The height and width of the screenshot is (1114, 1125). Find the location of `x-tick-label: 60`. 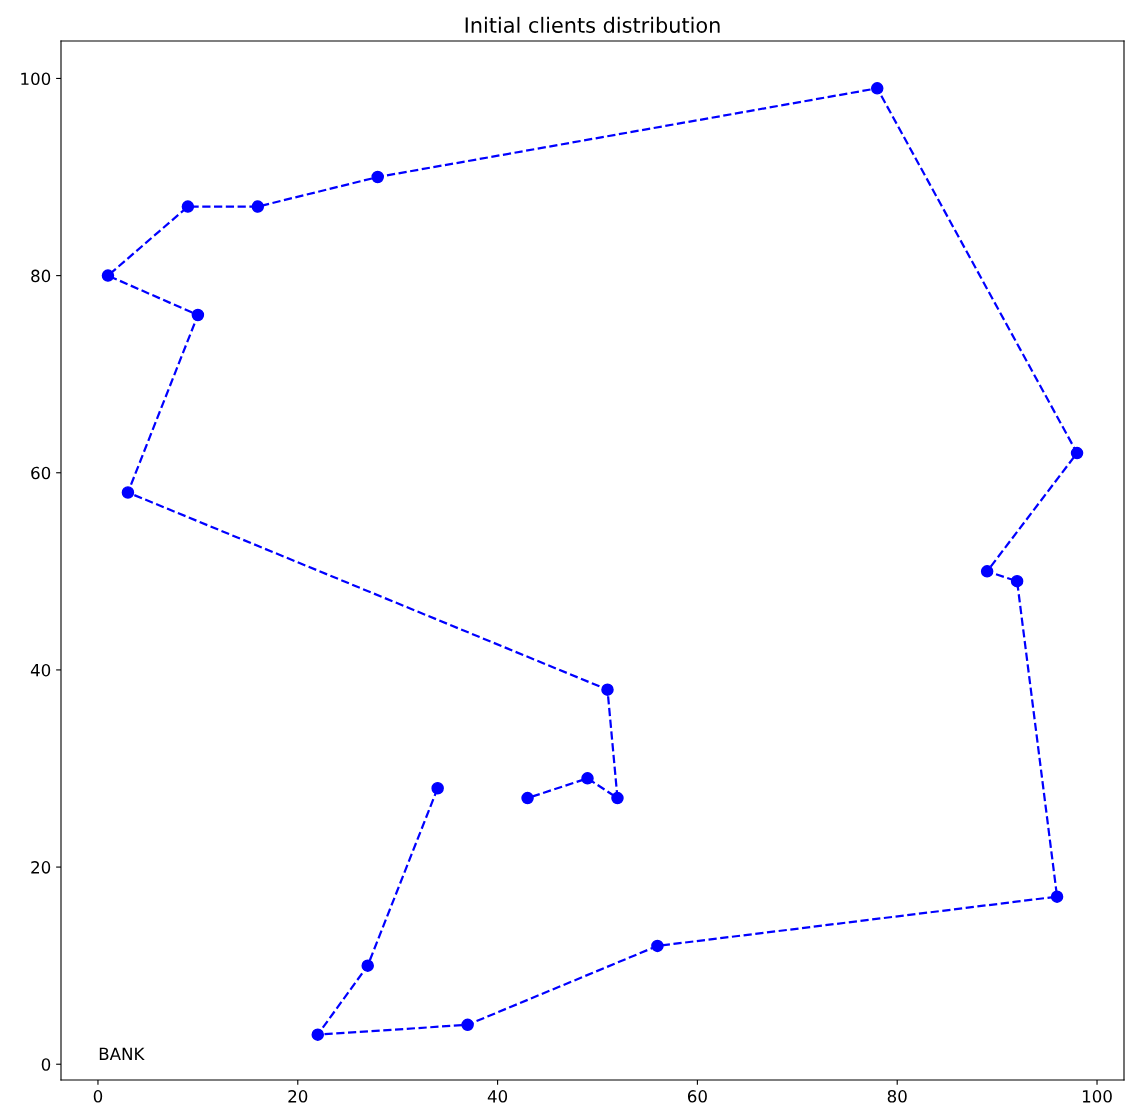

x-tick-label: 60 is located at coordinates (697, 1096).